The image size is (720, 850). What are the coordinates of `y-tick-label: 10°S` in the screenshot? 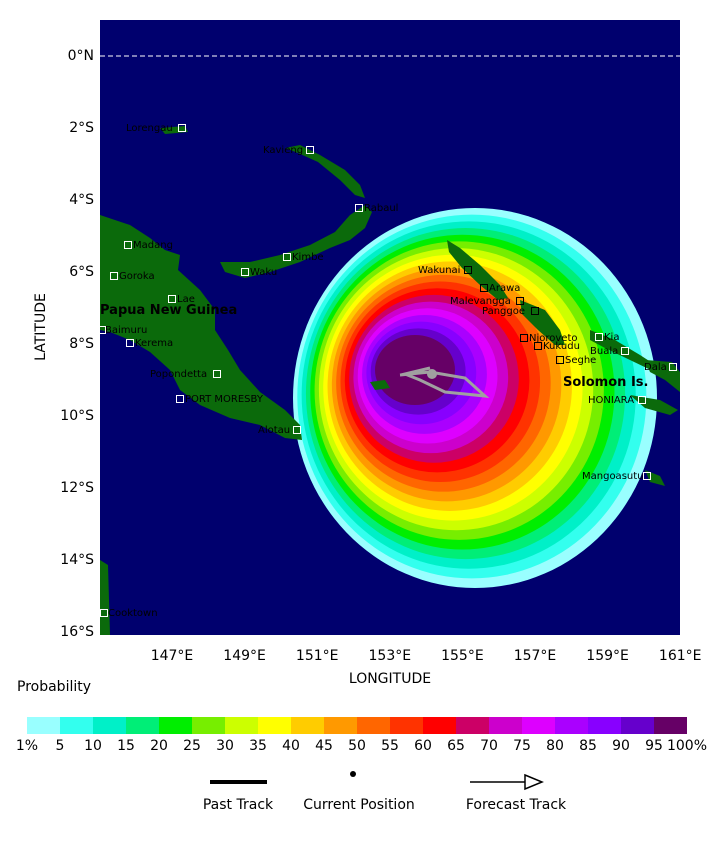 It's located at (77, 416).